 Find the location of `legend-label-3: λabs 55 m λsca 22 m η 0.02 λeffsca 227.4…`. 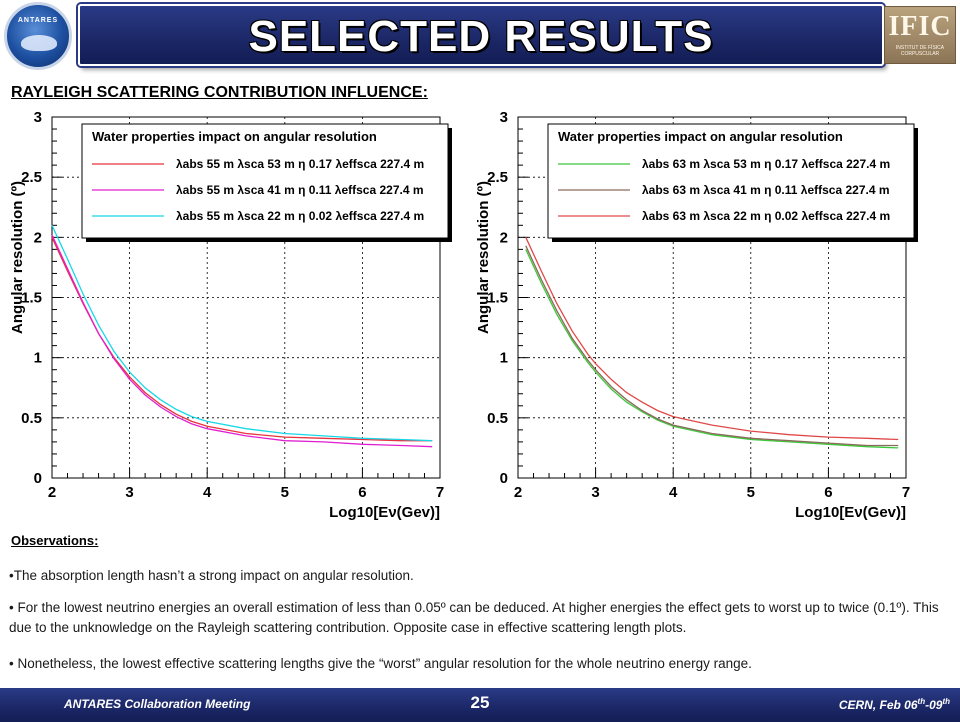

legend-label-3: λabs 55 m λsca 22 m η 0.02 λeffsca 227.4… is located at coordinates (300, 216).